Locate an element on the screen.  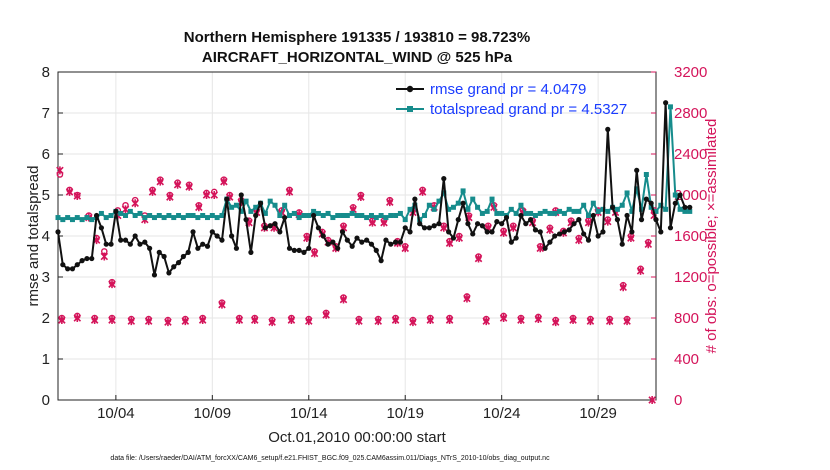
y-tick-label-right: 1200 is located at coordinates (690, 277).